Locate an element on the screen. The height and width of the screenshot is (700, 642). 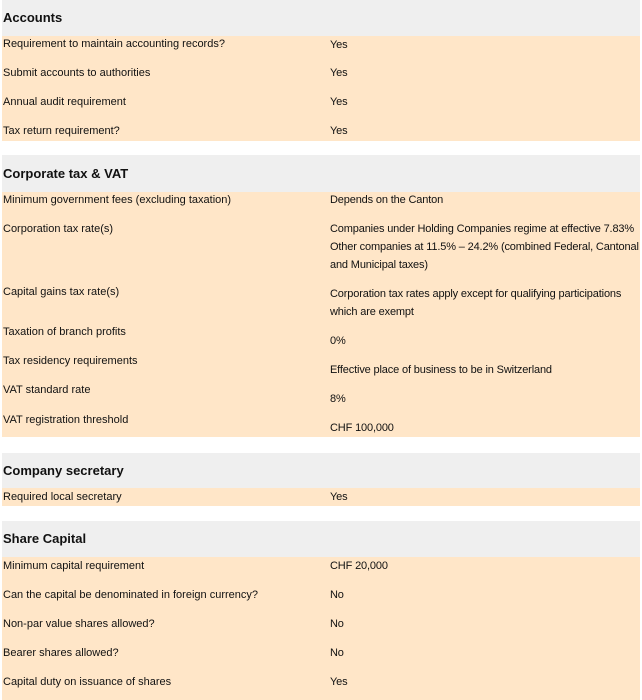
row-label: Taxation of branch profits is located at coordinates (64, 332).